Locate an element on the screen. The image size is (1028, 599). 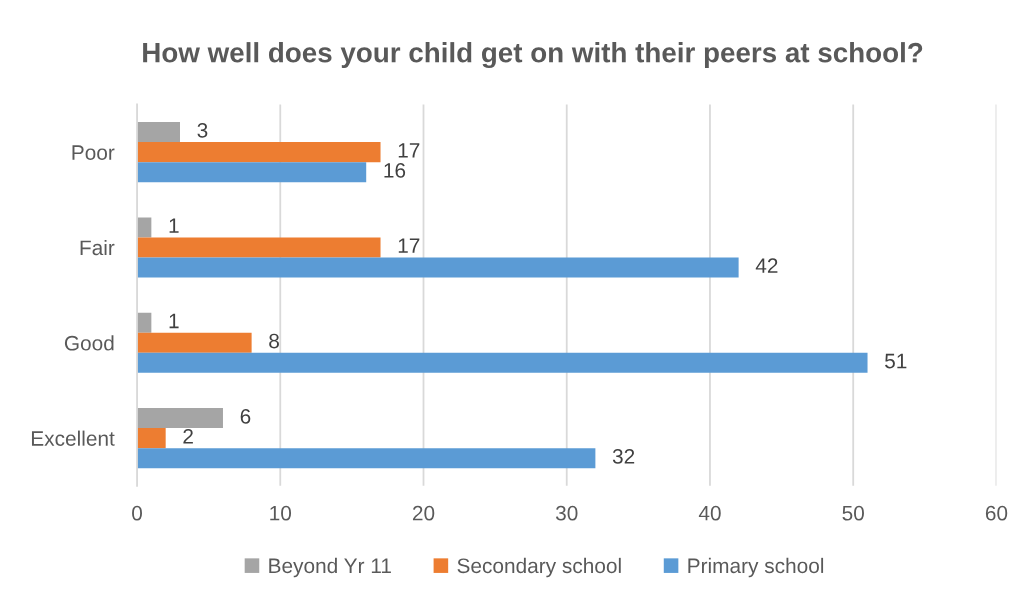
data-label: 3 is located at coordinates (202, 130).